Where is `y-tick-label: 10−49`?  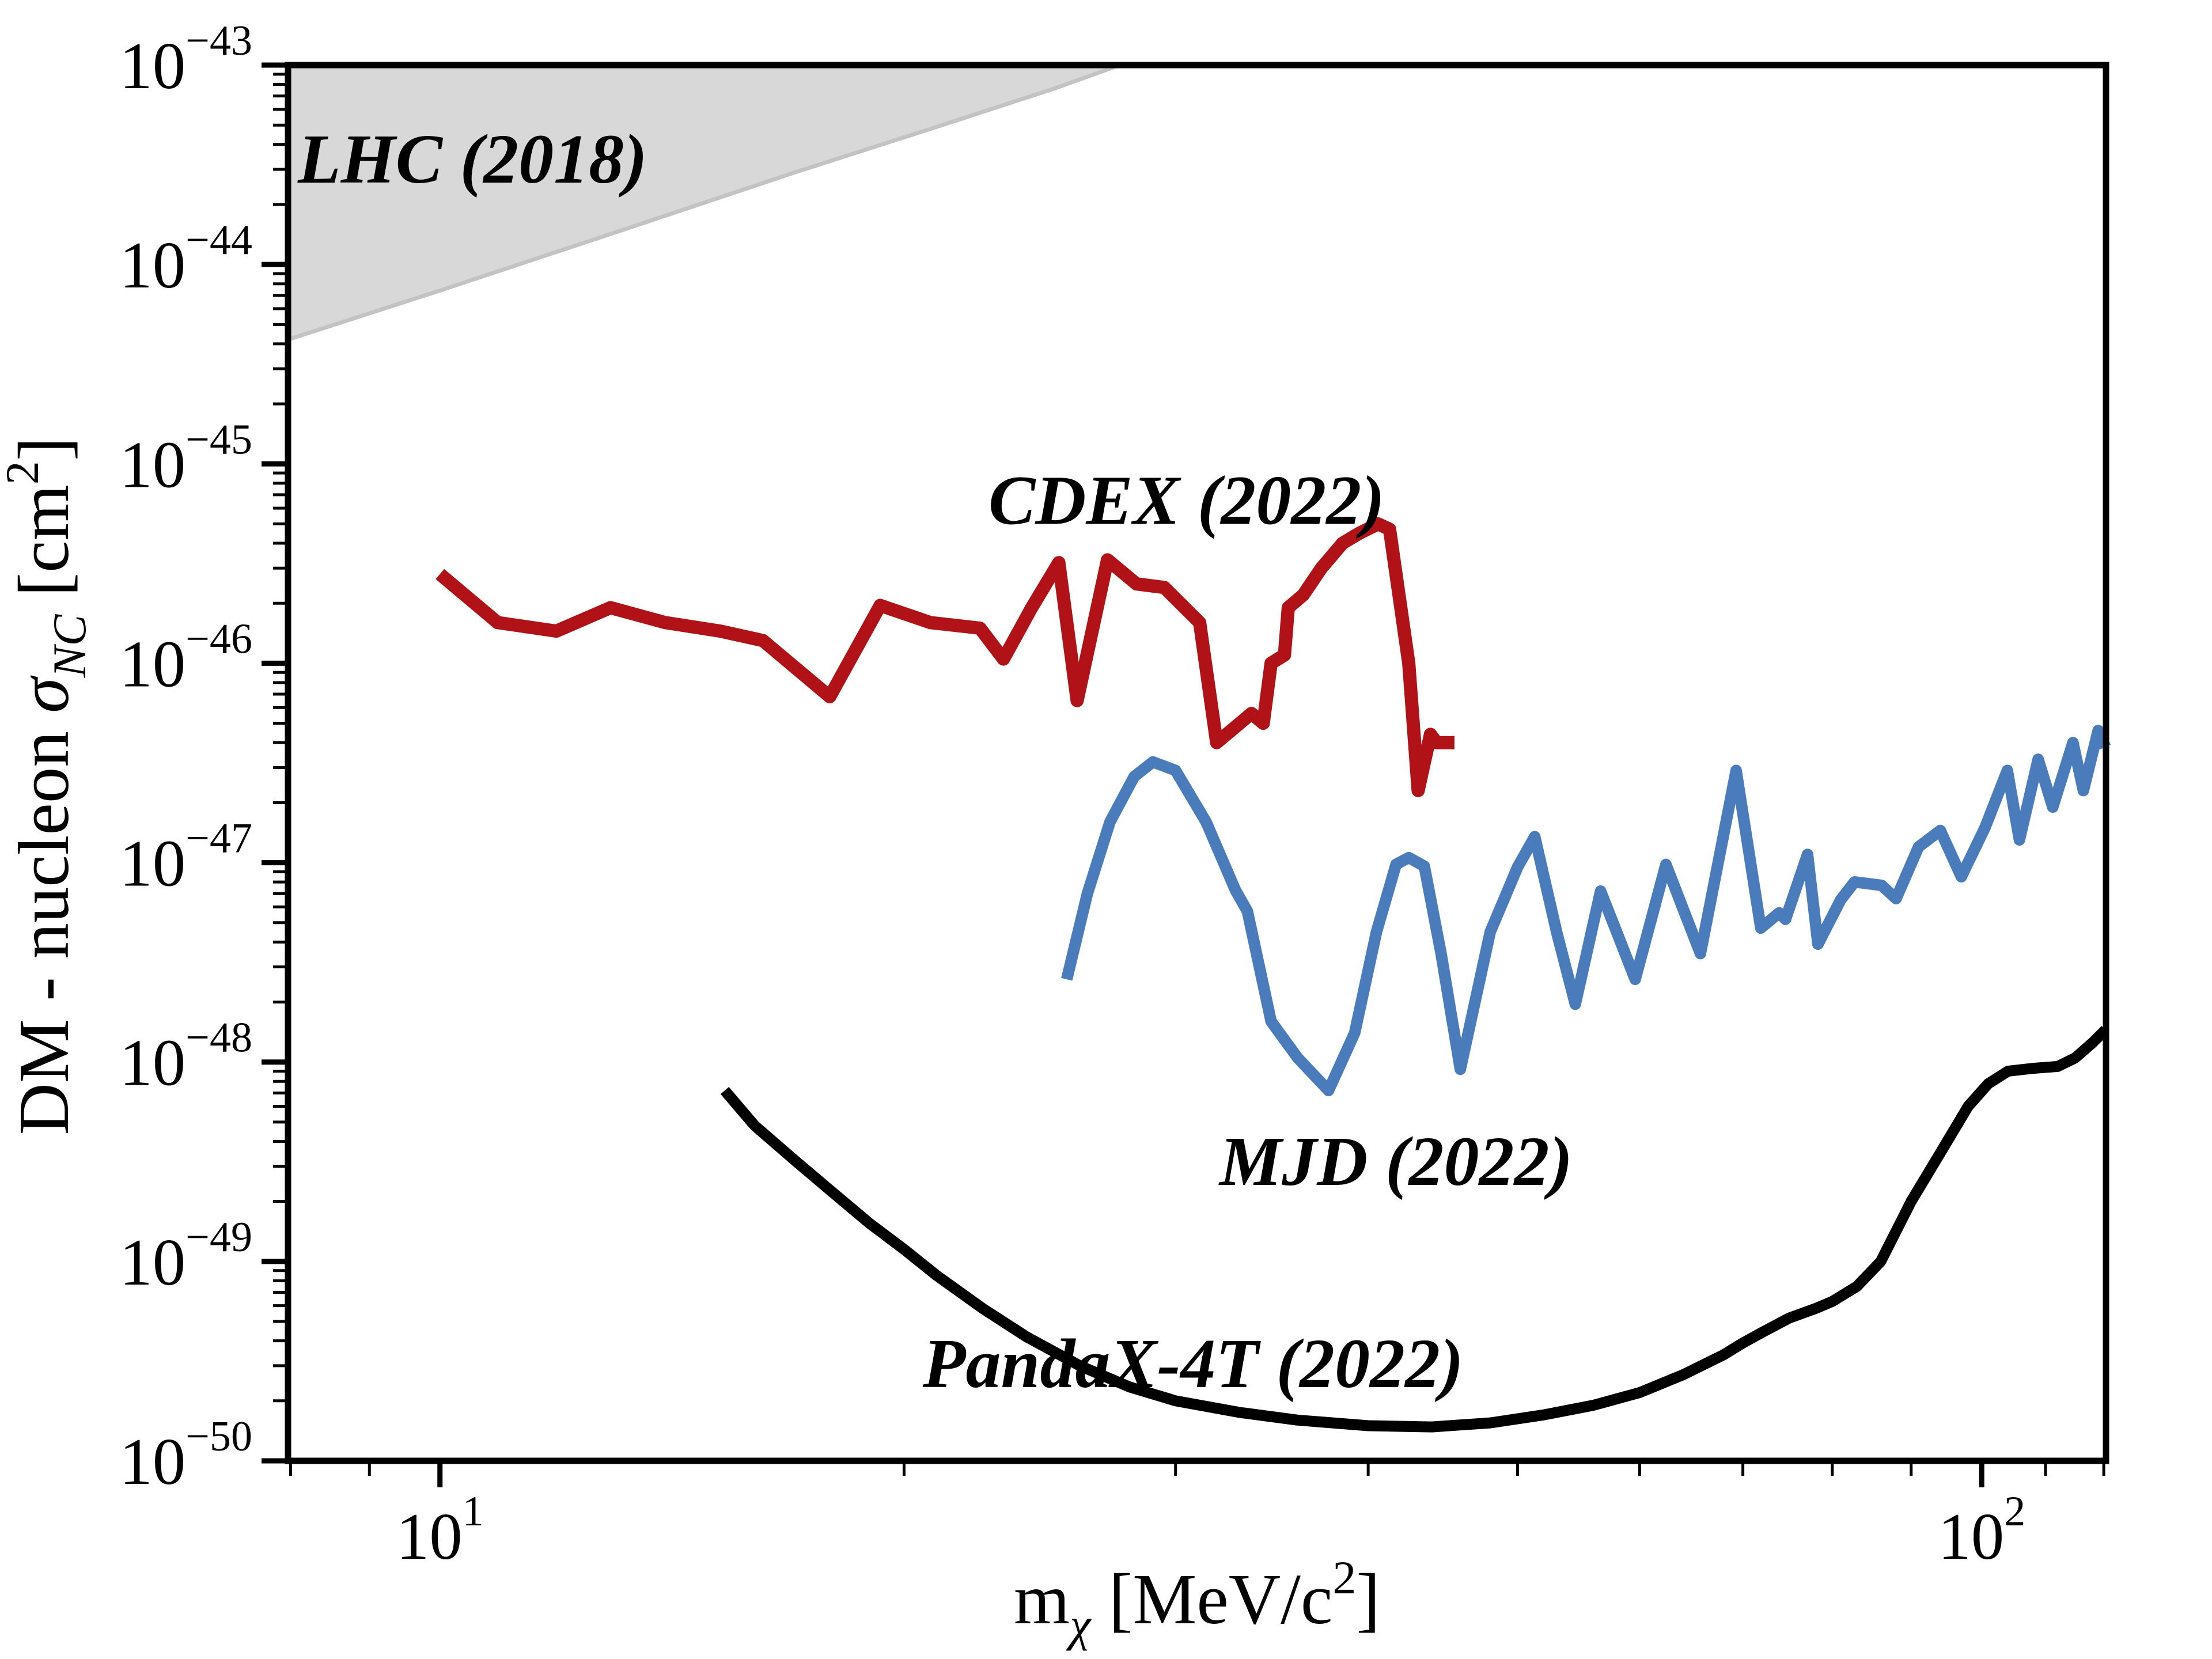 y-tick-label: 10−49 is located at coordinates (185, 1256).